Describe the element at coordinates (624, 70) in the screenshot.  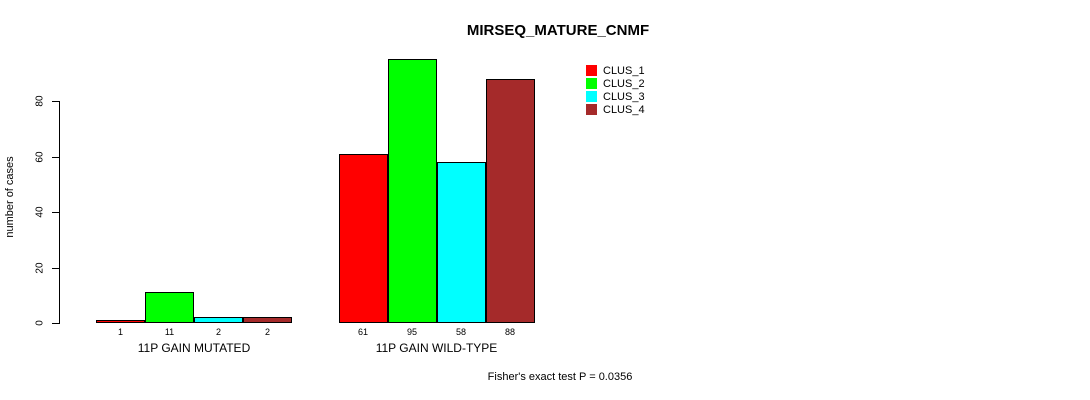
I see `legend-label: CLUS_1` at that location.